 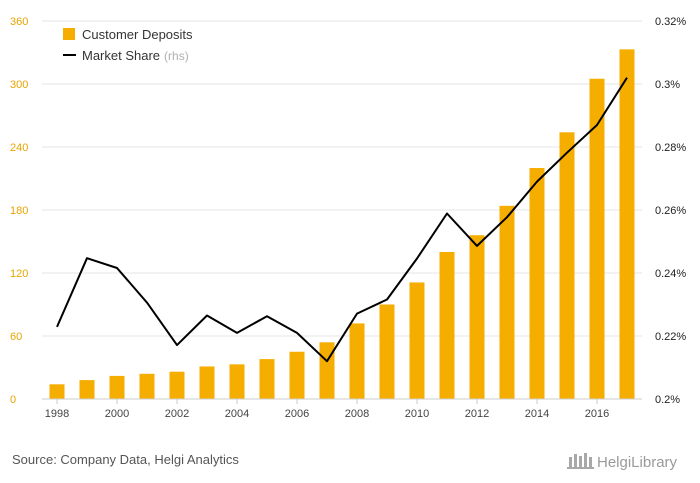 What do you see at coordinates (176, 56) in the screenshot?
I see `legend-note-rhs: (rhs)` at bounding box center [176, 56].